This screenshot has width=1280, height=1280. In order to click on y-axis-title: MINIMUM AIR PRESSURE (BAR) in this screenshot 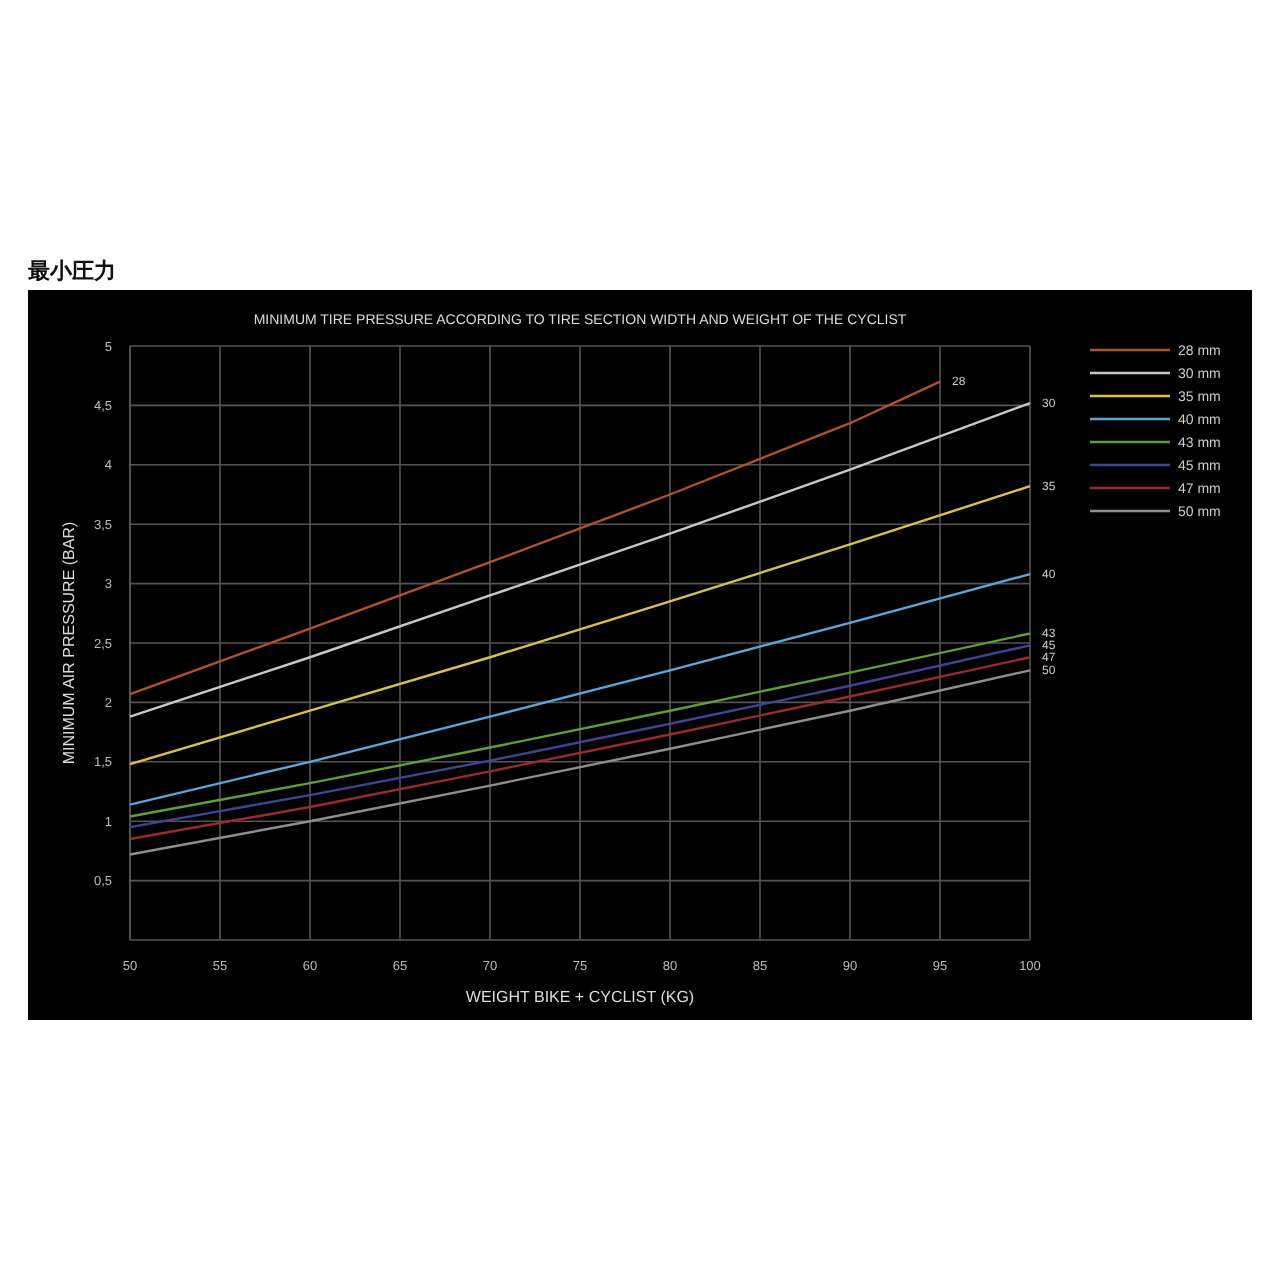, I will do `click(69, 642)`.